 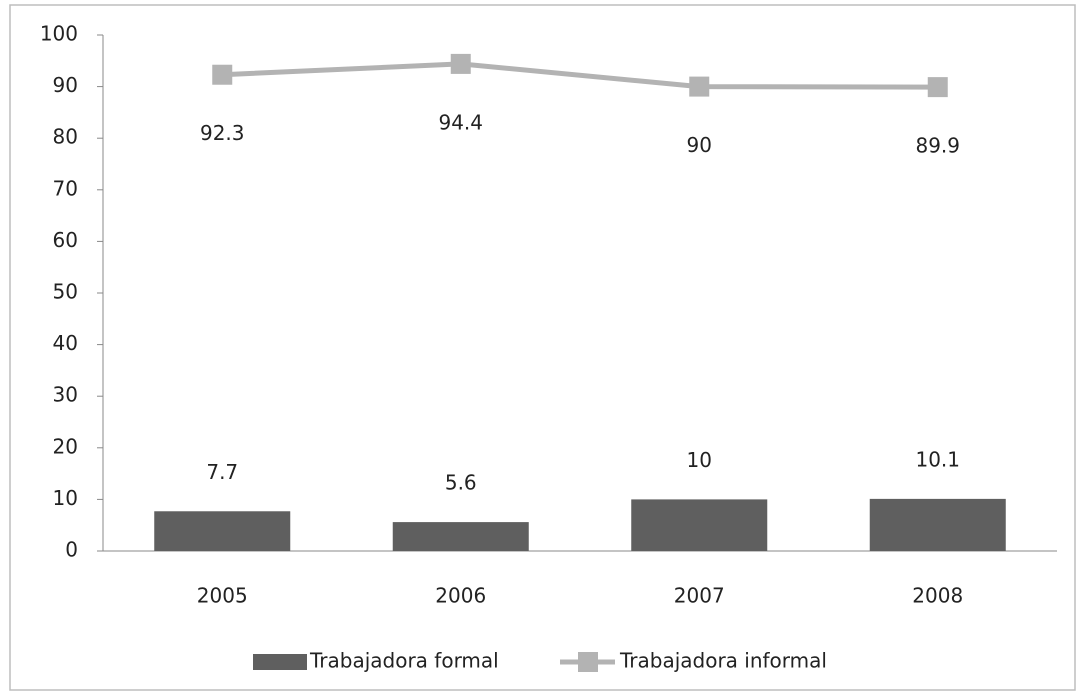 What do you see at coordinates (699, 145) in the screenshot?
I see `data-label: 90` at bounding box center [699, 145].